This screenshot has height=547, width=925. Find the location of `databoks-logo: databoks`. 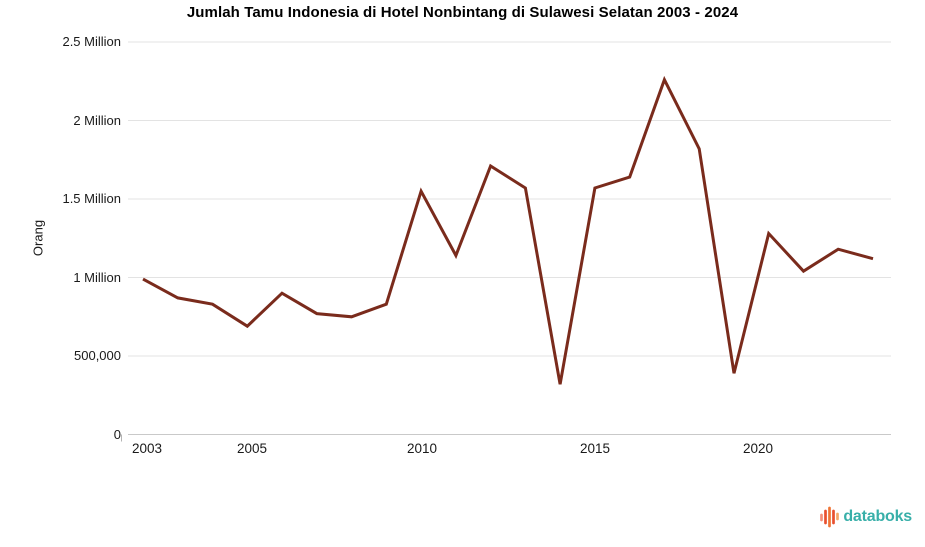

databoks-logo: databoks is located at coordinates (865, 517).